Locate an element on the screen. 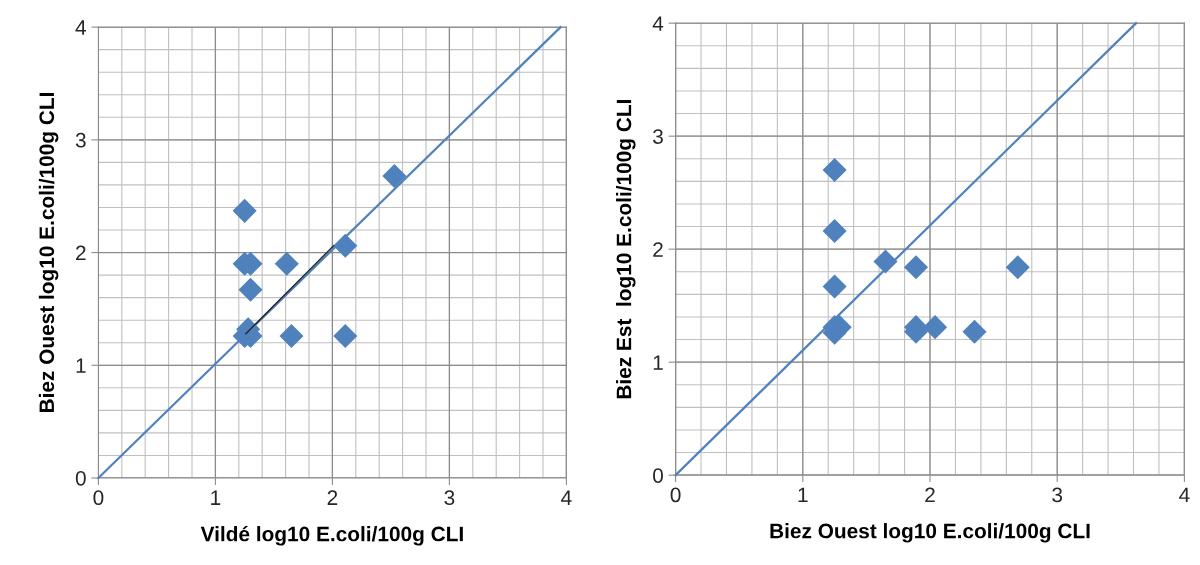  y-axis-title: Biez Est log10 E.coli/100g CLI is located at coordinates (626, 249).